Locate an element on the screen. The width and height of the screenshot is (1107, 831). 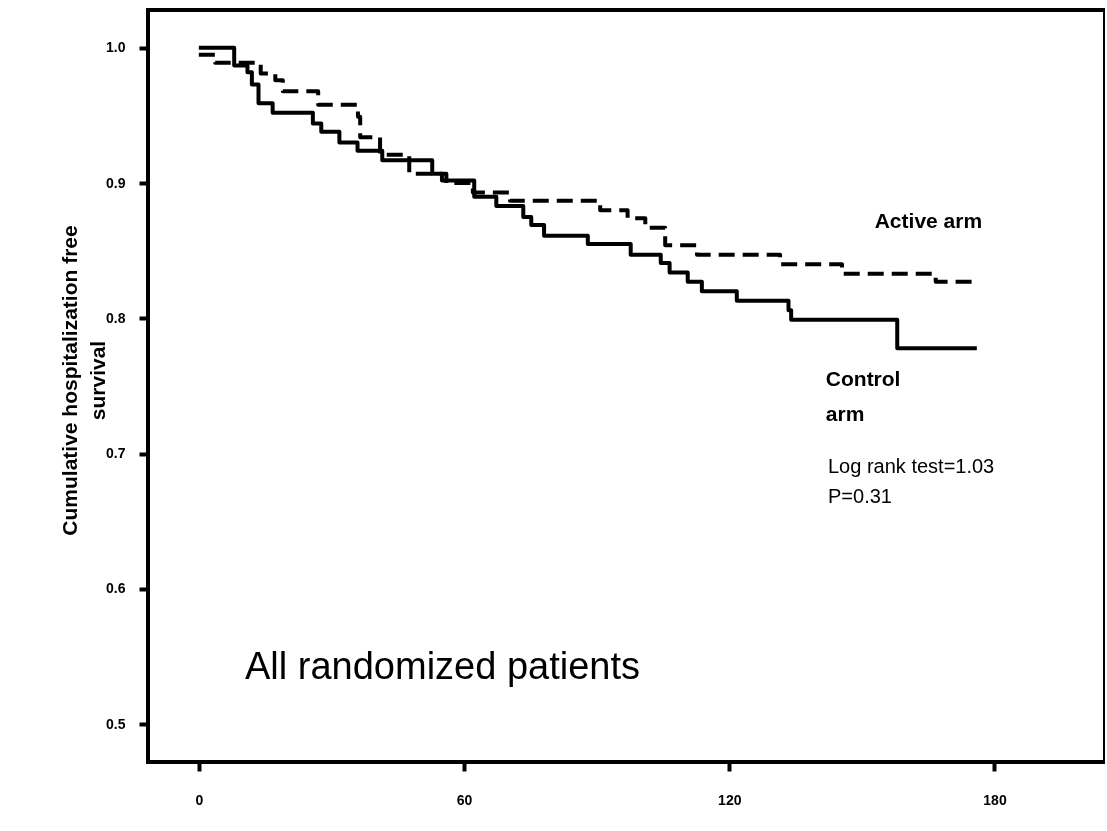
y-tick-label: 1.0 is located at coordinates (116, 47).